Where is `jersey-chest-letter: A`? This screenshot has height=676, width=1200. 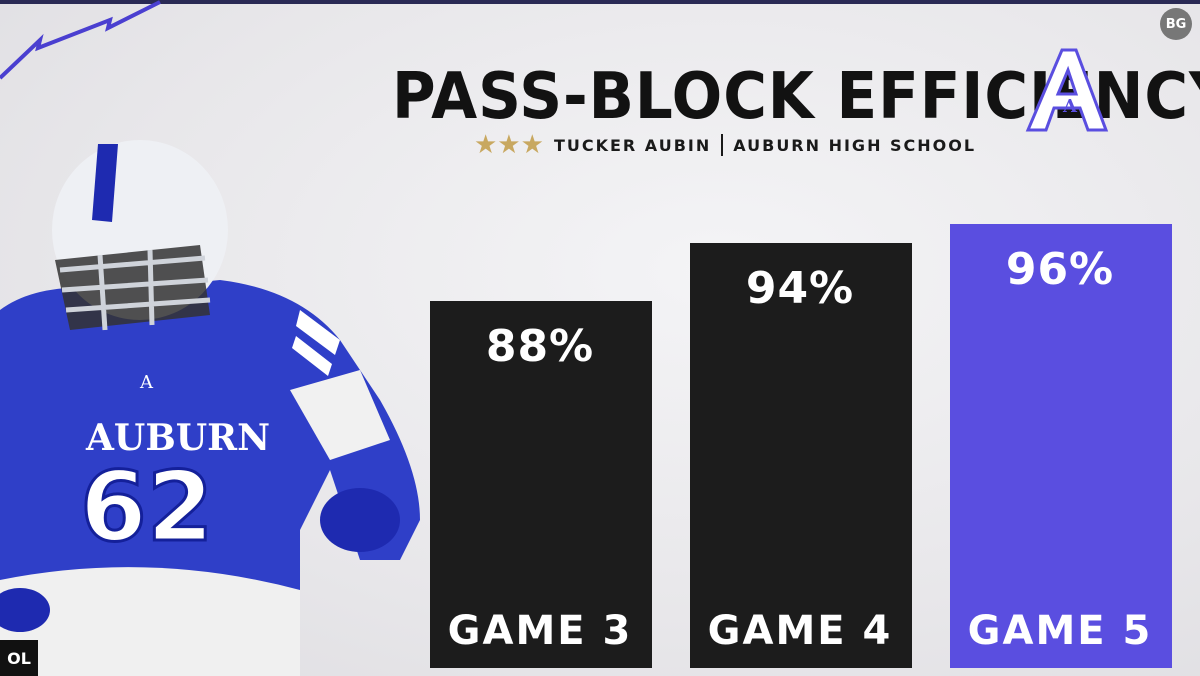
jersey-chest-letter: A is located at coordinates (146, 382).